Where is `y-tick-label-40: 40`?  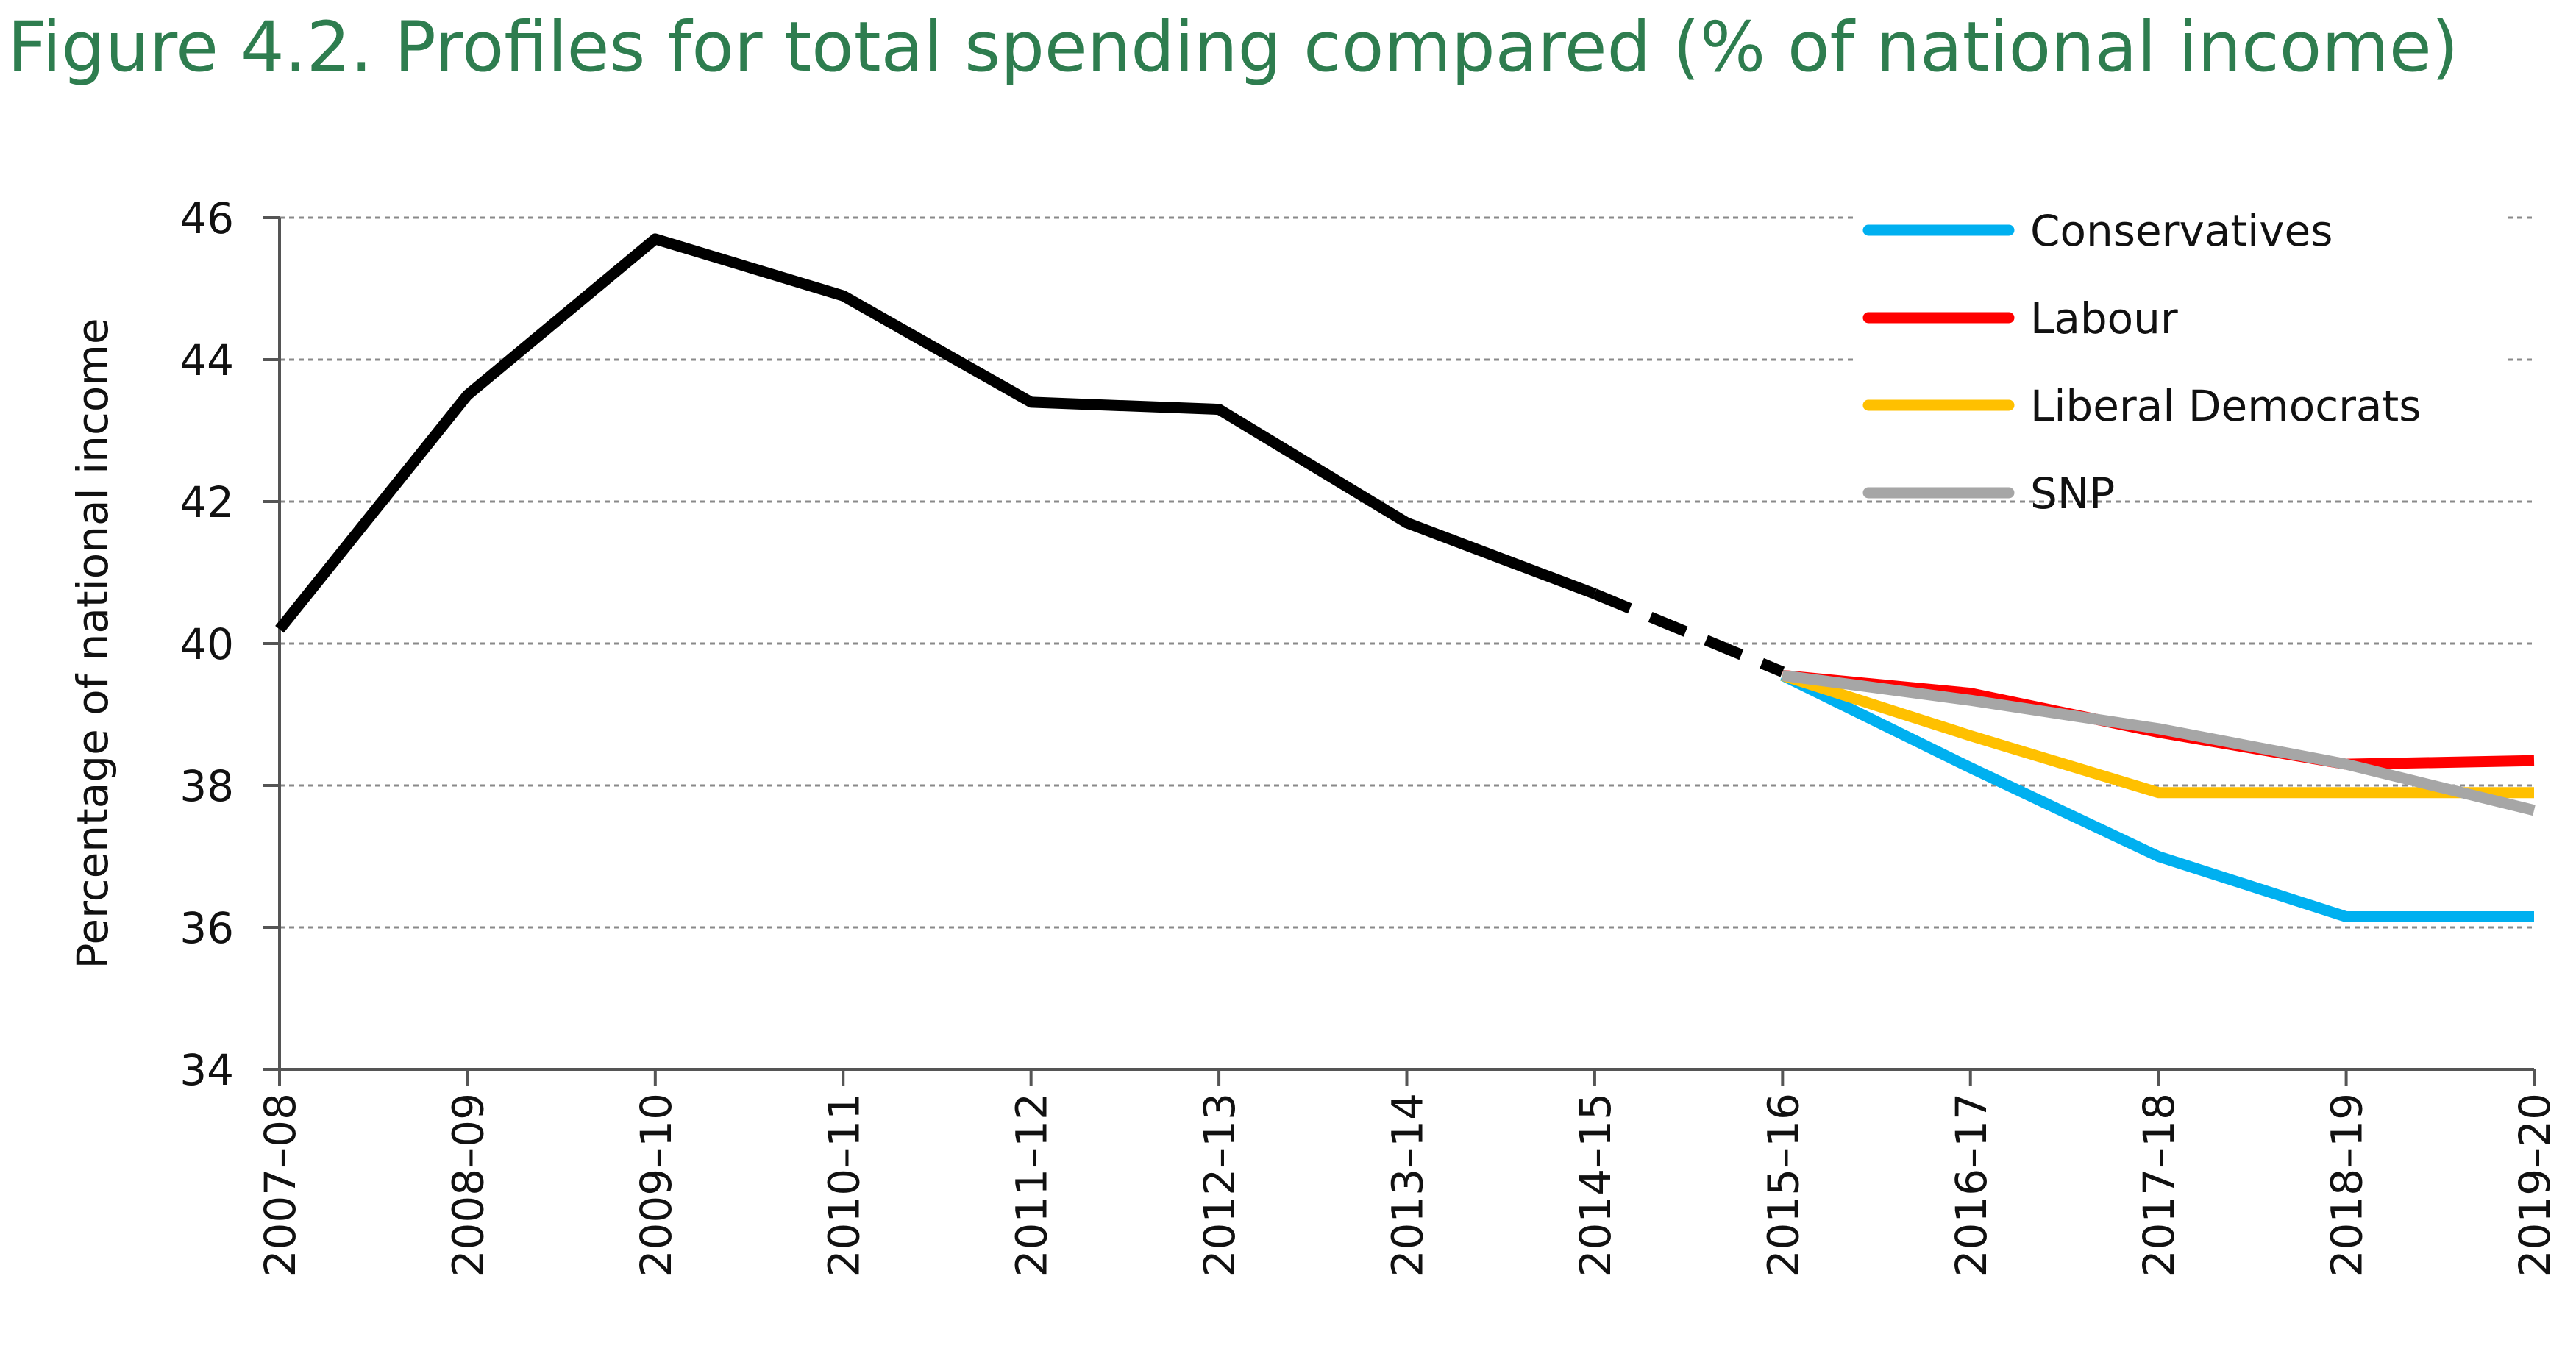
y-tick-label-40: 40 is located at coordinates (206, 644).